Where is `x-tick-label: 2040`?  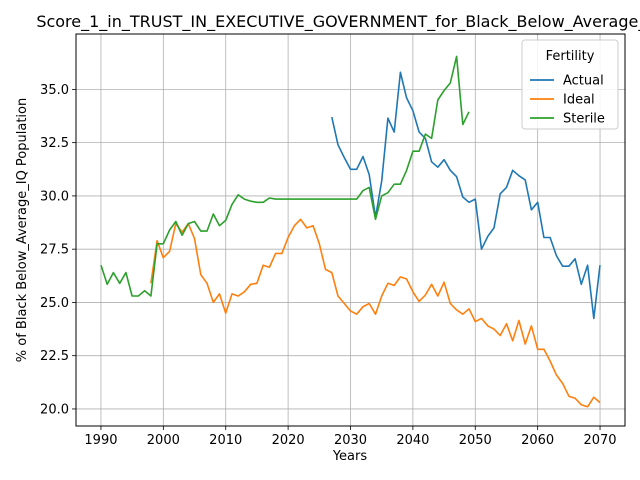
x-tick-label: 2040 is located at coordinates (412, 440).